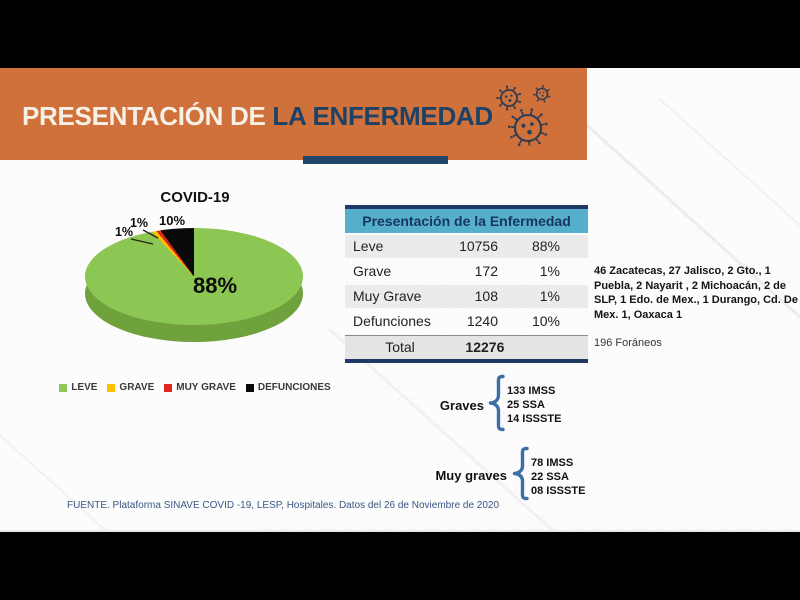  I want to click on row-label: Muy Grave, so click(387, 296).